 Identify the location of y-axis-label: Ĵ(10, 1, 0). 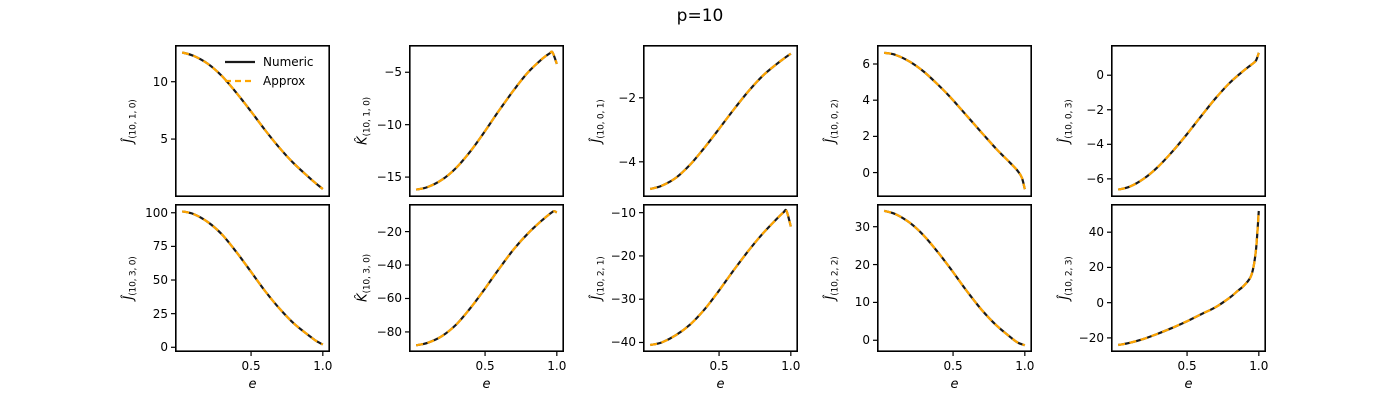
(130, 121).